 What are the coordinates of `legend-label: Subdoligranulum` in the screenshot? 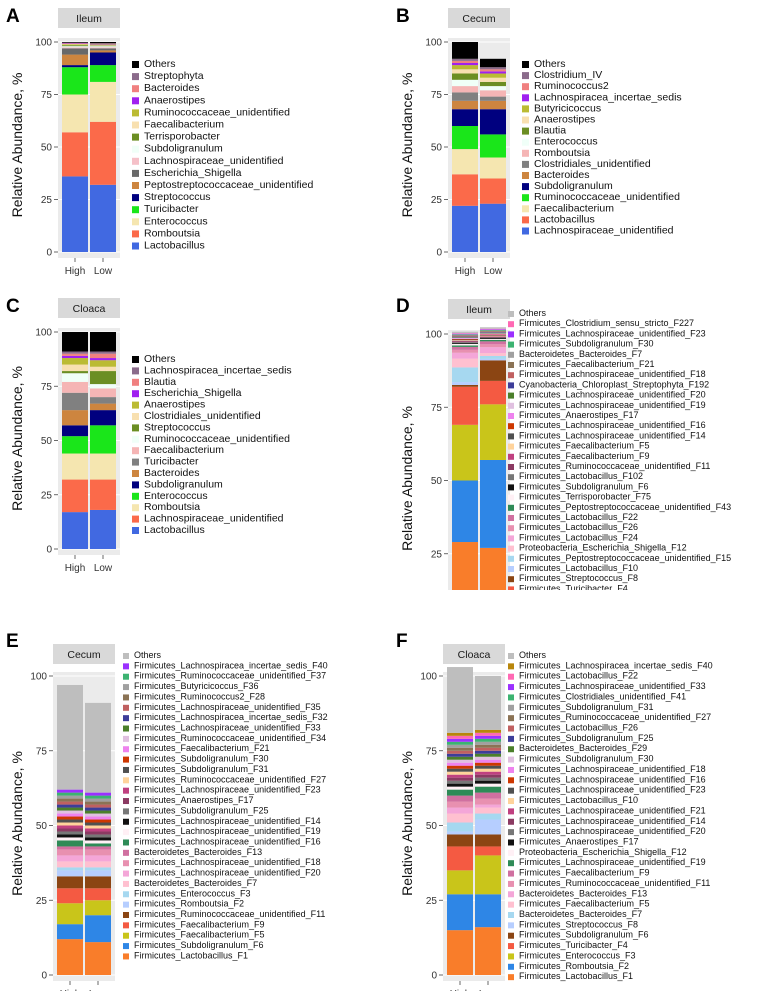 It's located at (183, 484).